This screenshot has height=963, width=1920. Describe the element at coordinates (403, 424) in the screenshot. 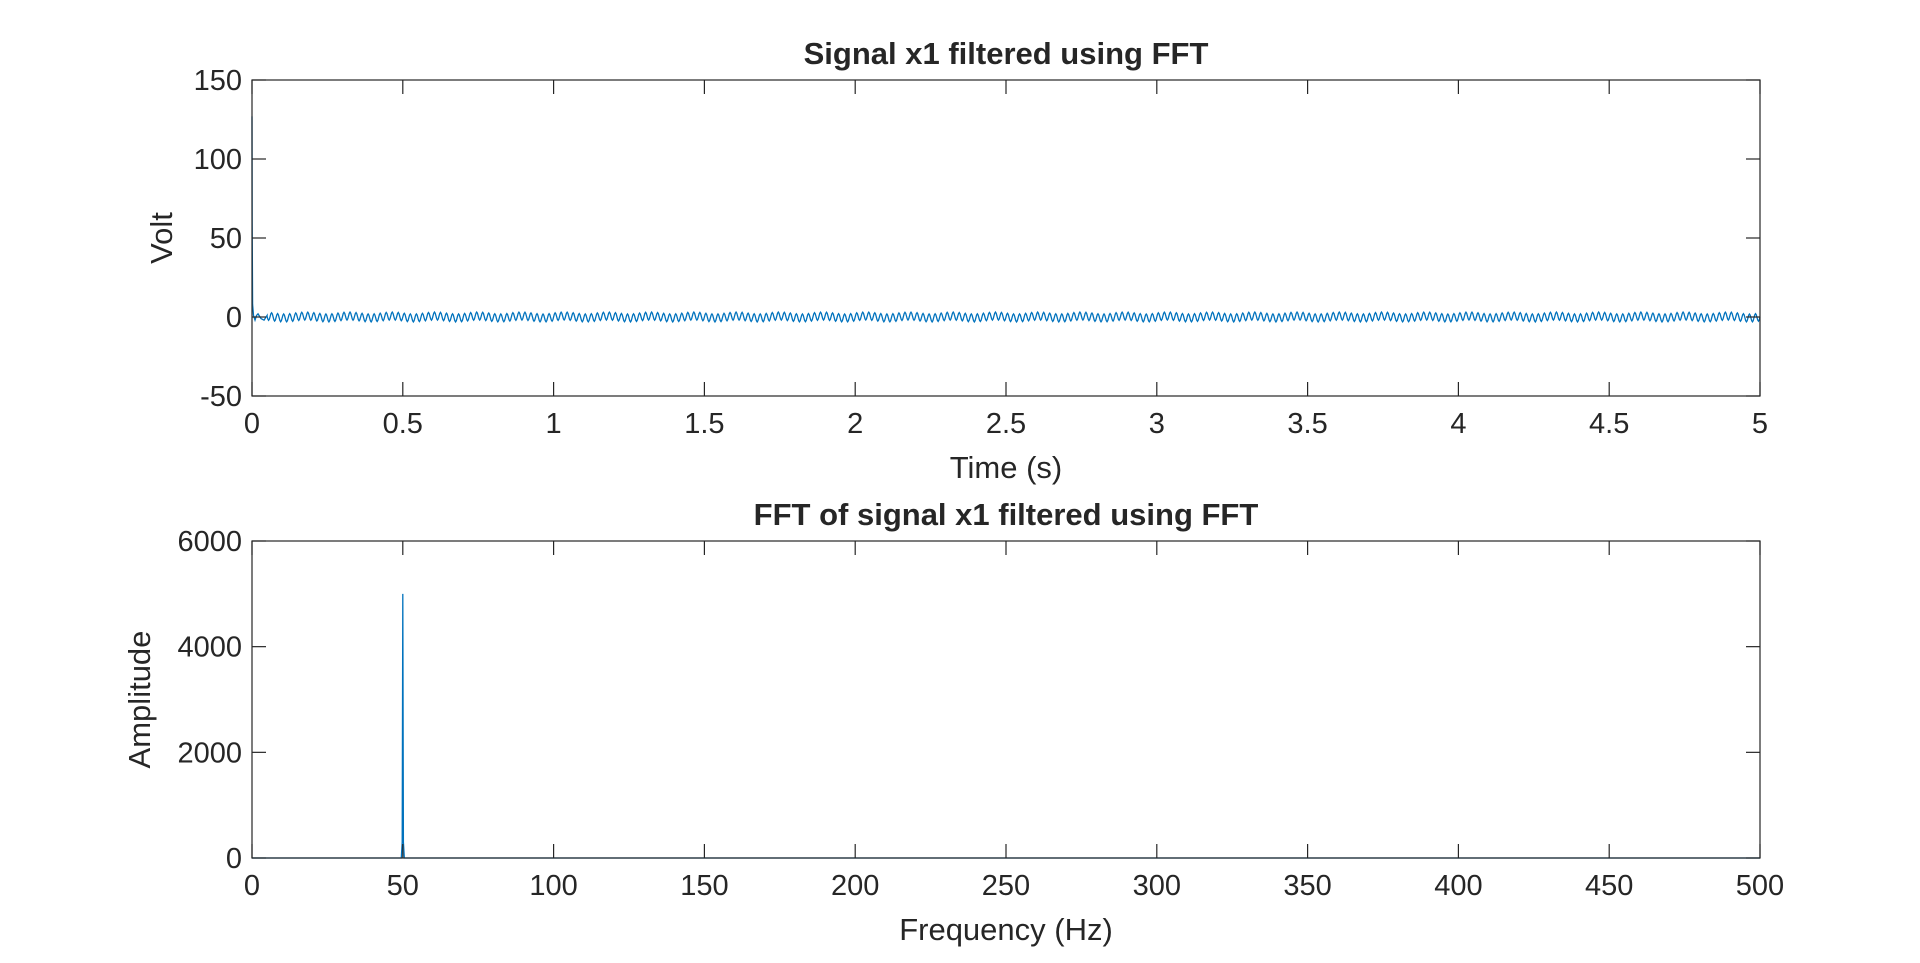

I see `x-tick-label: 0.5` at that location.